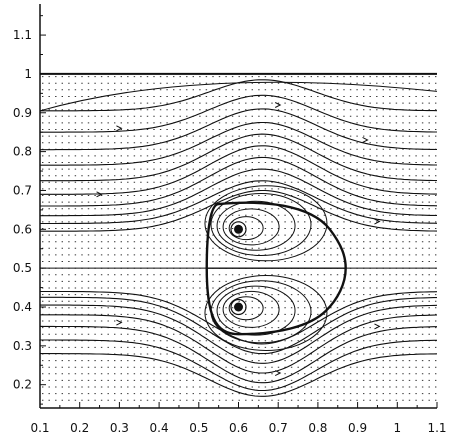 The height and width of the screenshot is (439, 451). Describe the element at coordinates (22, 268) in the screenshot. I see `y-tick-label: 0.5` at that location.